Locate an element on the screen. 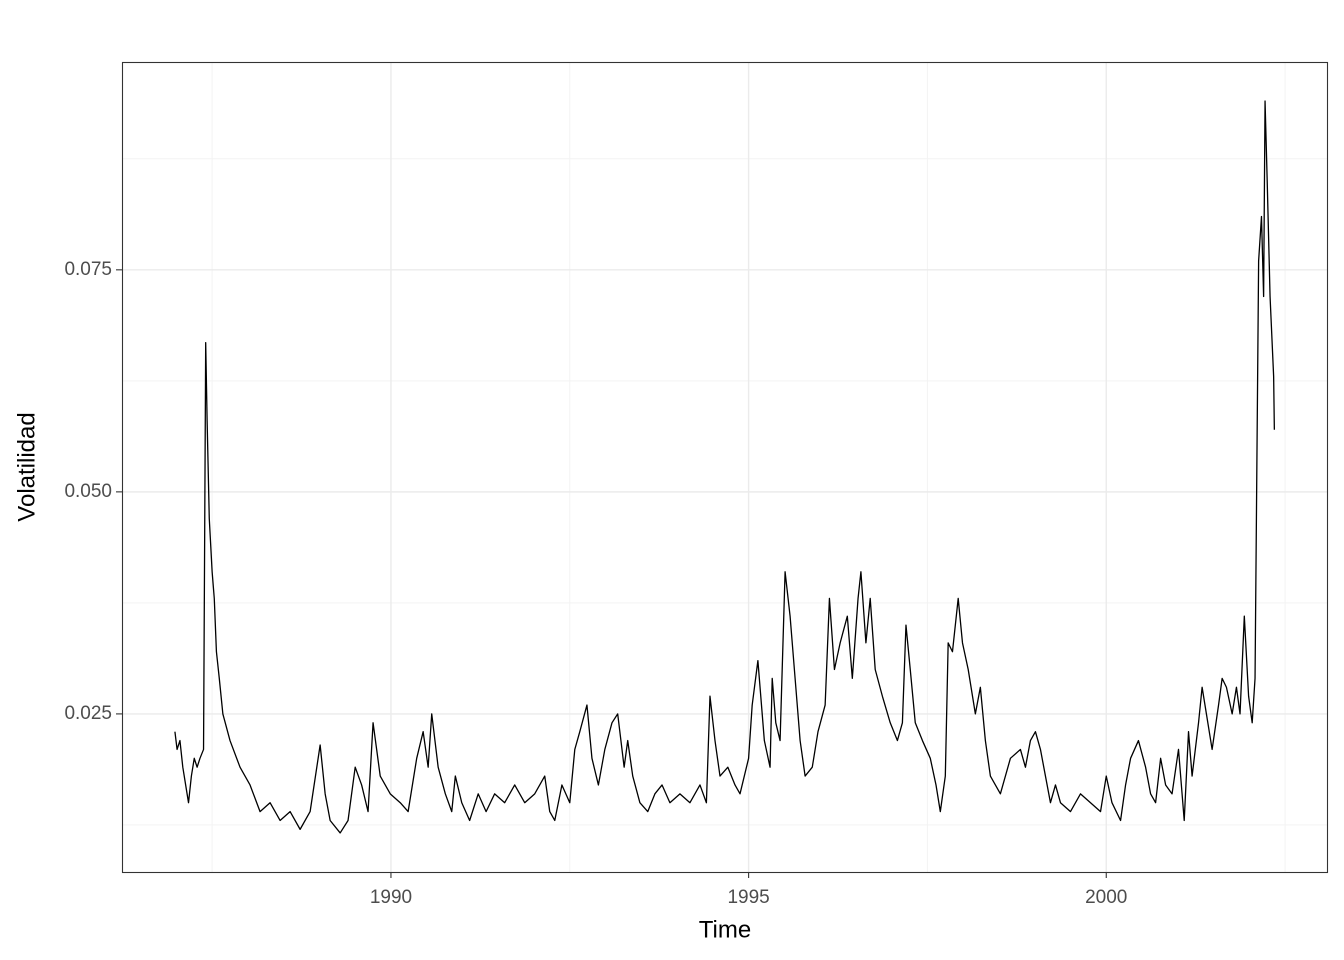 This screenshot has height=960, width=1344. x-tick-label: 1990 is located at coordinates (391, 897).